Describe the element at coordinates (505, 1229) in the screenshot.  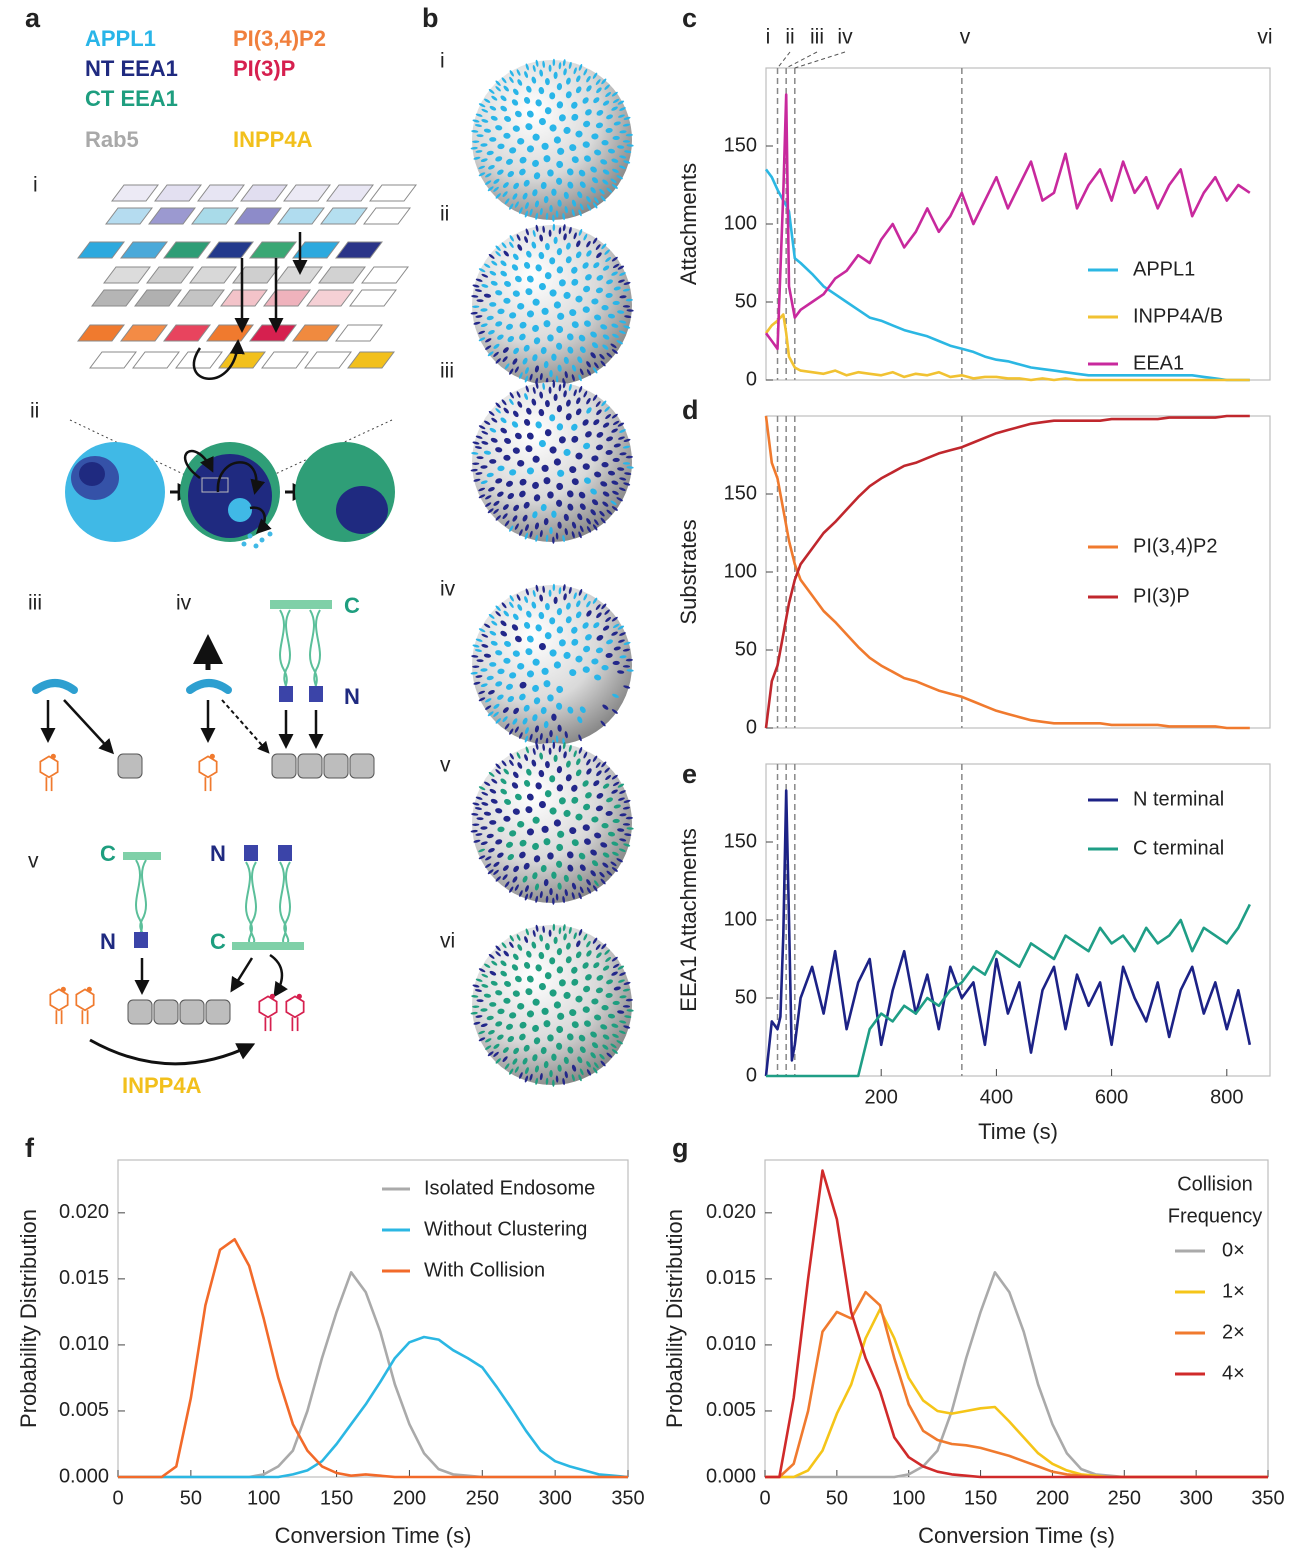
I see `legend-label: Without Clustering` at that location.